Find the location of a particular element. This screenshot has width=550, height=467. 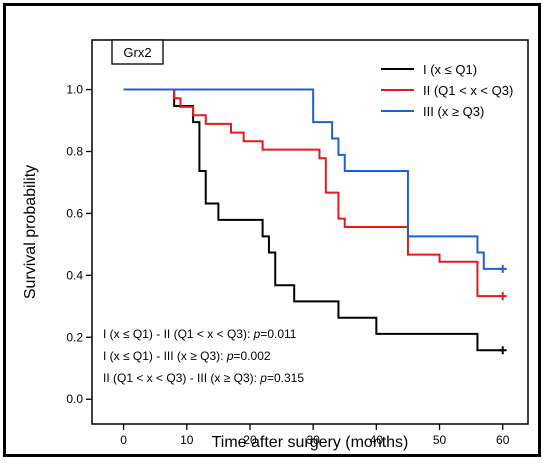

x-tick-label: 40 is located at coordinates (377, 440).